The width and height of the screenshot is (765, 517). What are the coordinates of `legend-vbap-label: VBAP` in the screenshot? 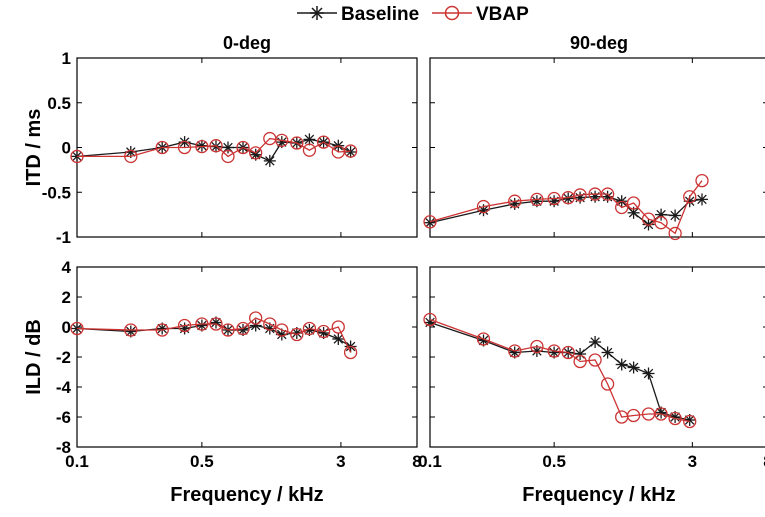 It's located at (502, 14).